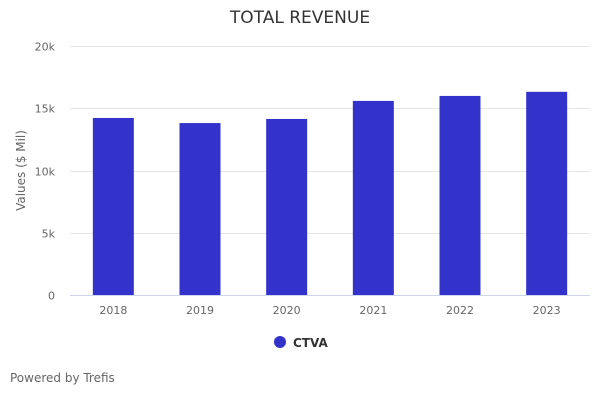 This screenshot has width=600, height=400. I want to click on y-tick-label: 15k, so click(45, 109).